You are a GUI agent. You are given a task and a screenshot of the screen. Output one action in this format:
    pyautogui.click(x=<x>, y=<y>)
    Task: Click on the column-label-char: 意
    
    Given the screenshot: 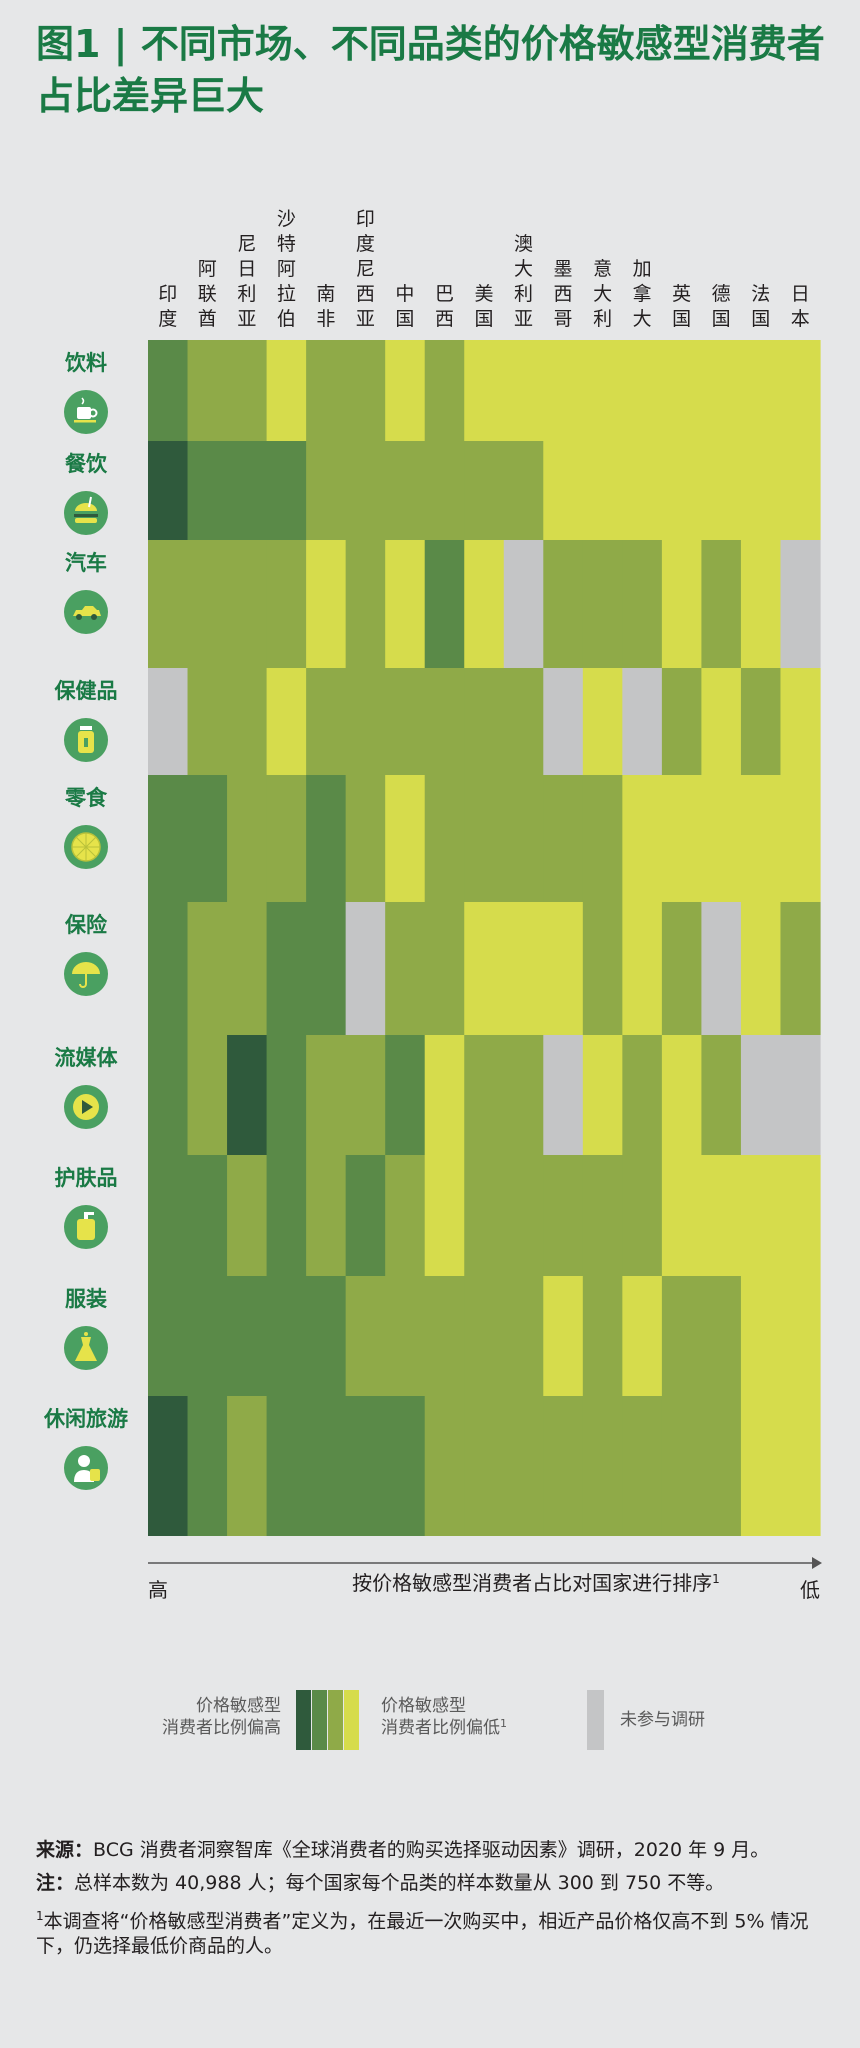 What is the action you would take?
    pyautogui.click(x=602, y=269)
    